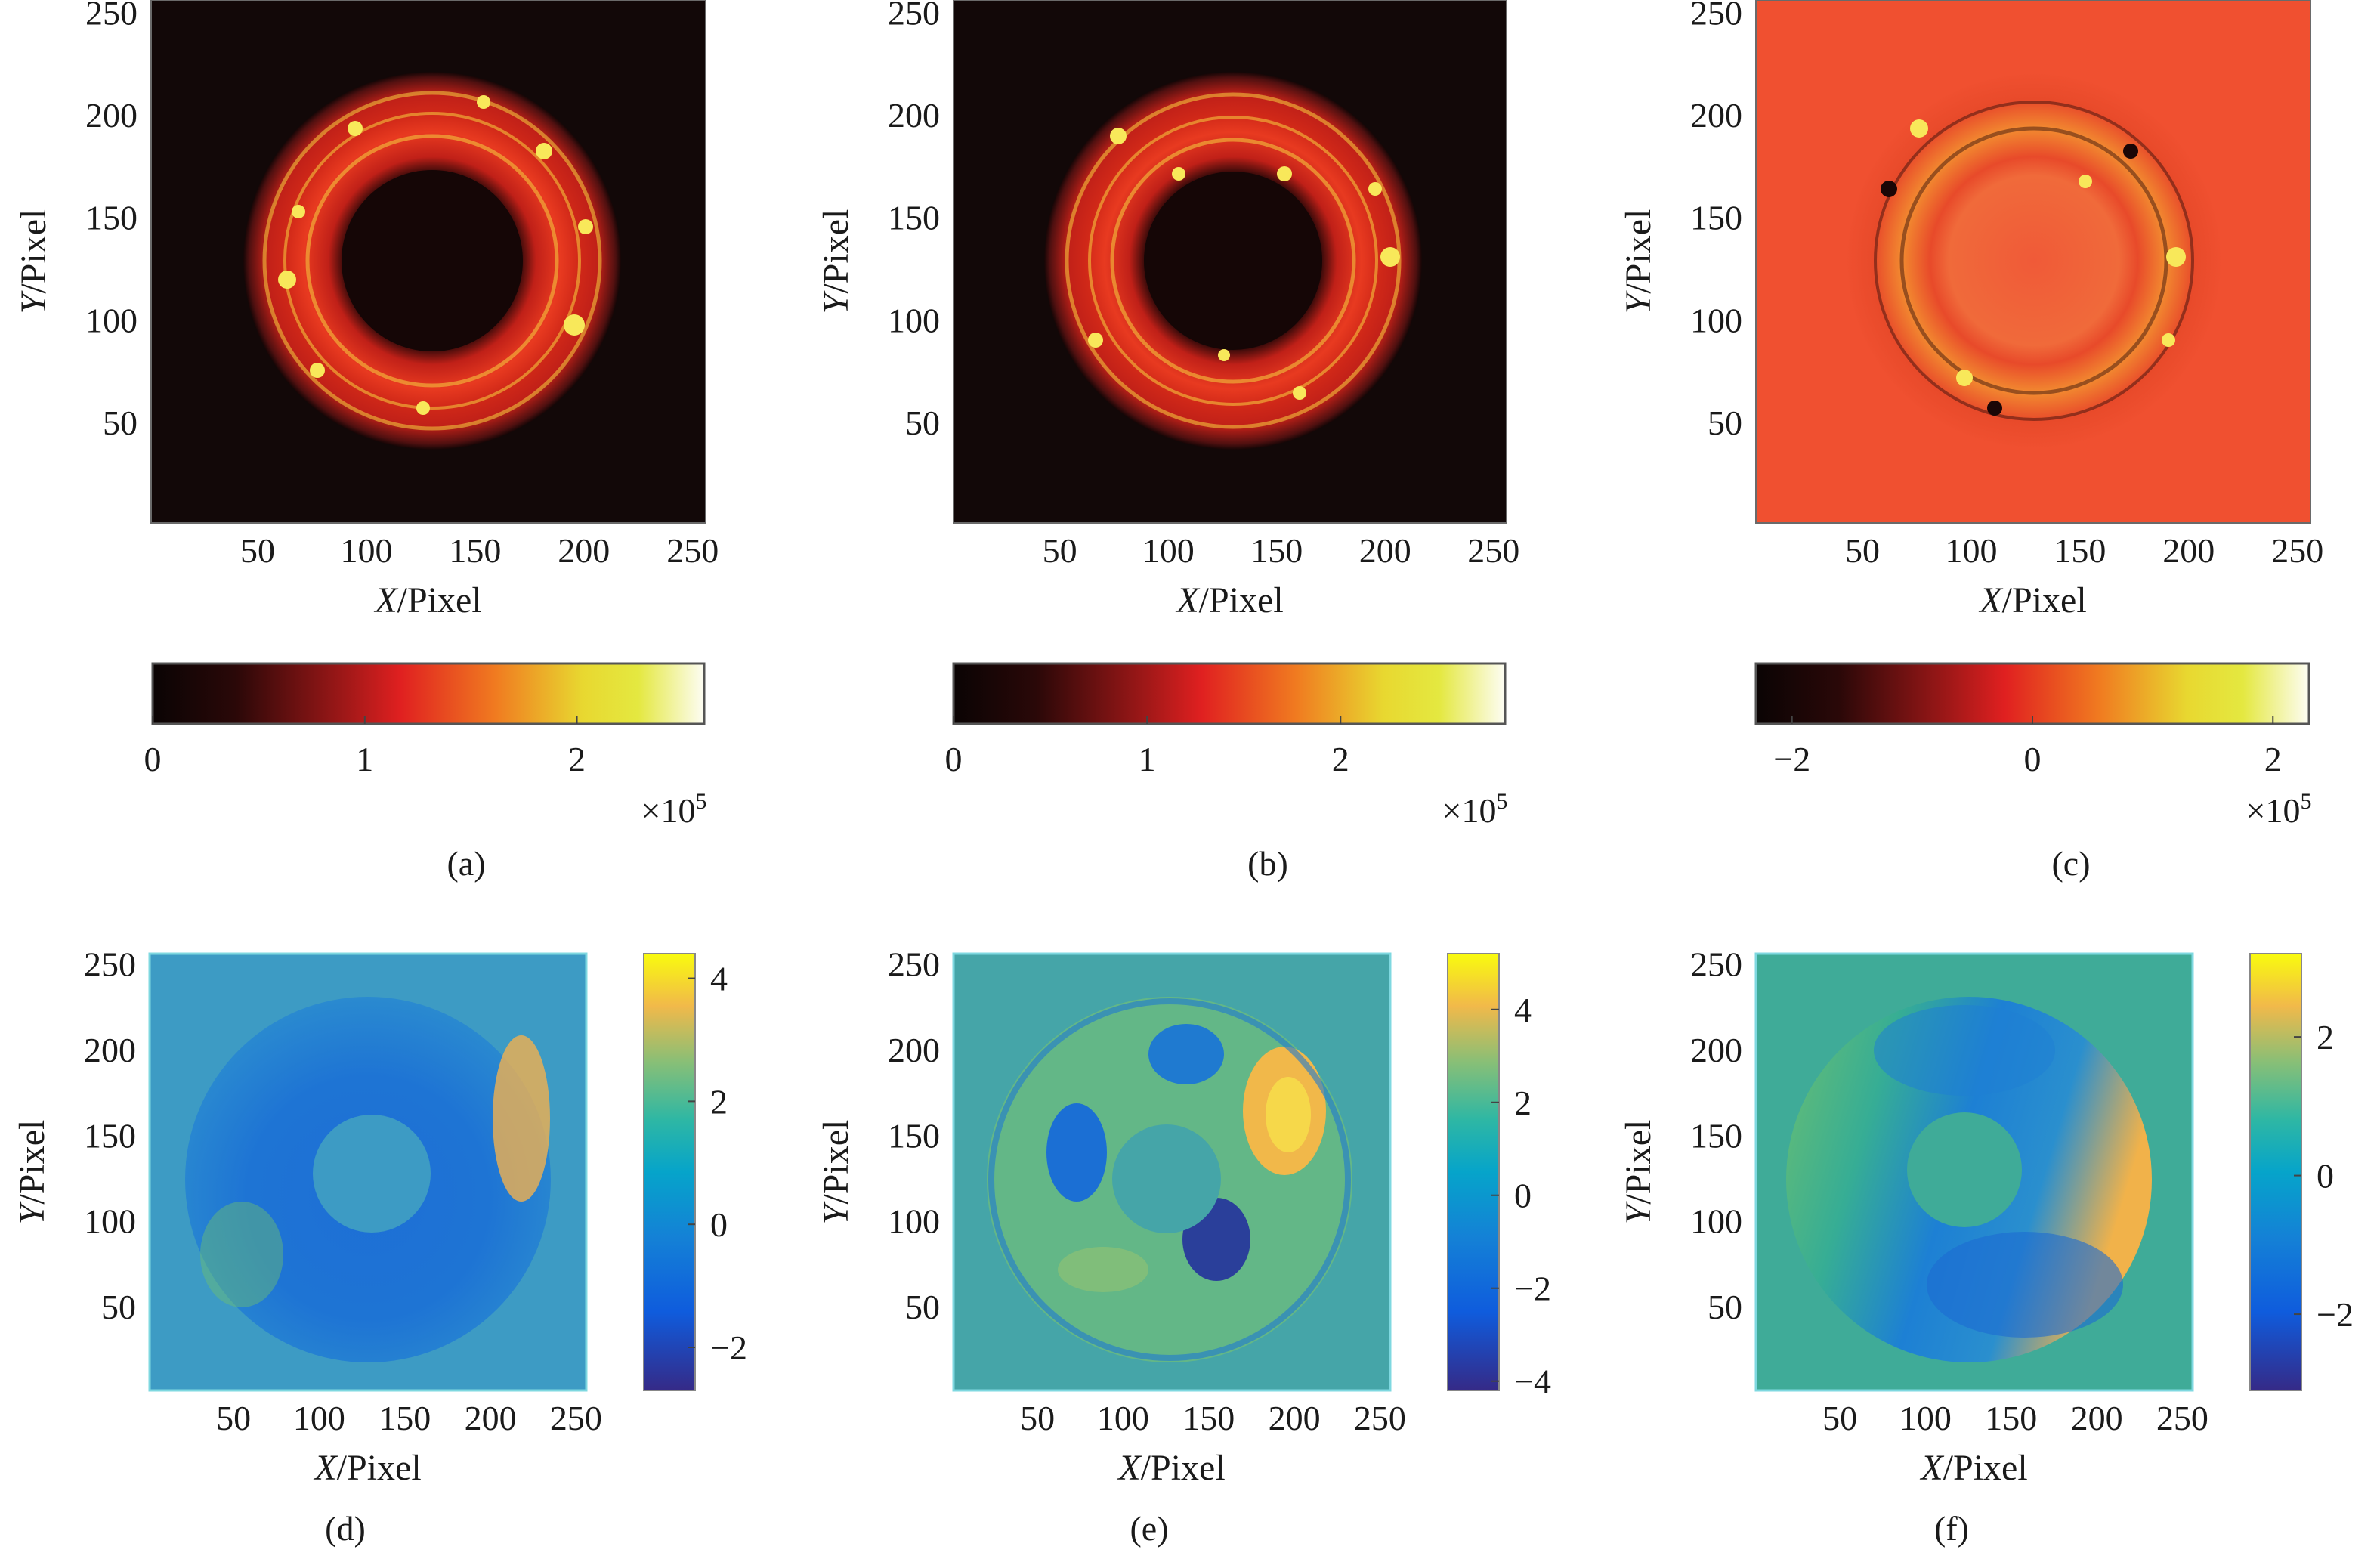  Describe the element at coordinates (1473, 1172) in the screenshot. I see `colorbar-e` at that location.